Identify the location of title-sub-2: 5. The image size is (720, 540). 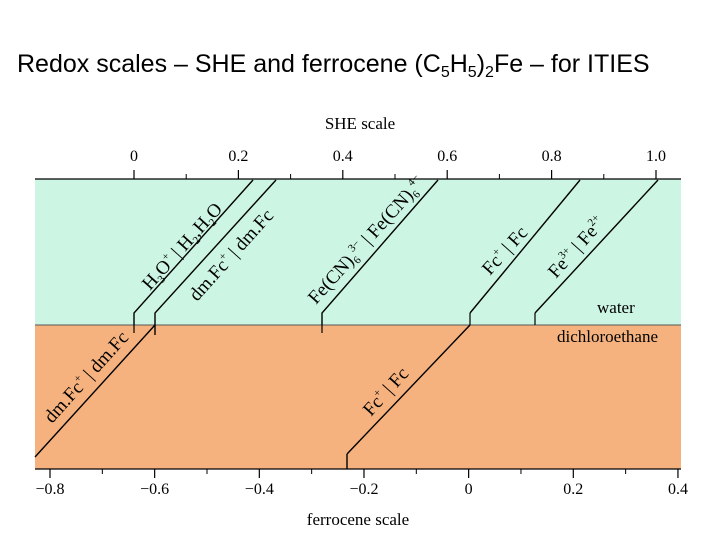
(472, 72).